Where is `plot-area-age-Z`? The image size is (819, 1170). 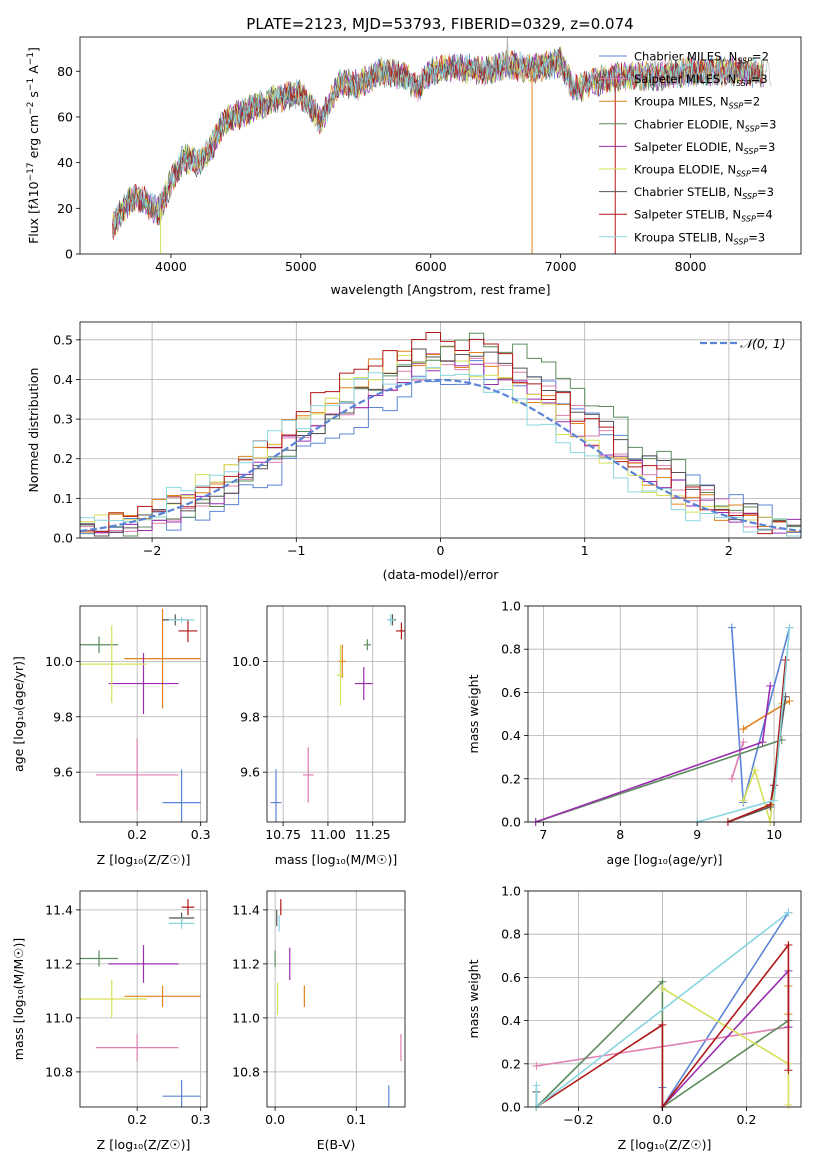
plot-area-age-Z is located at coordinates (140, 715).